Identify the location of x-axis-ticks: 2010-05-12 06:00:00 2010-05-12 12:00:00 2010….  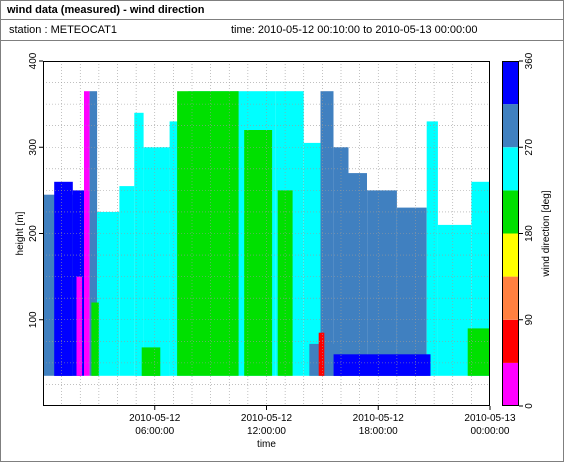
(322, 421).